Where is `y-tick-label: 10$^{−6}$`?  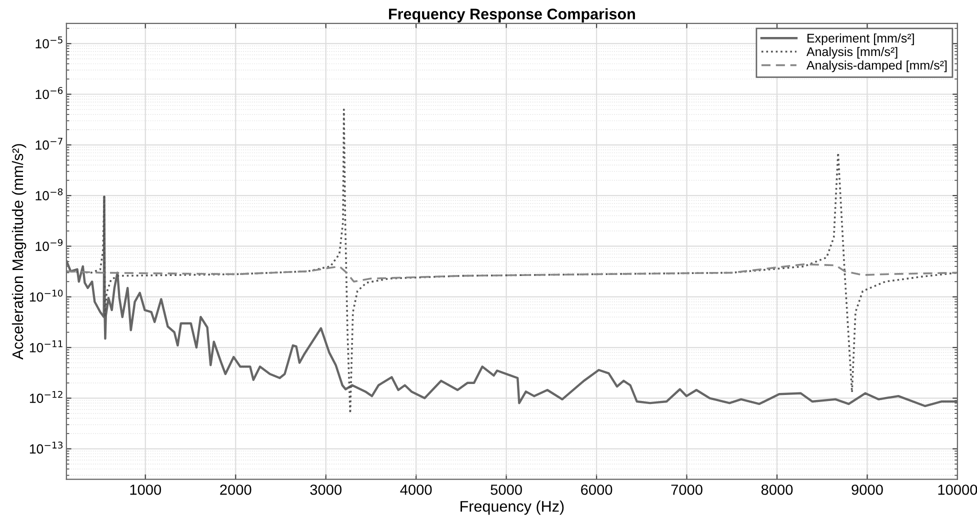
y-tick-label: 10$^{−6}$ is located at coordinates (49, 93).